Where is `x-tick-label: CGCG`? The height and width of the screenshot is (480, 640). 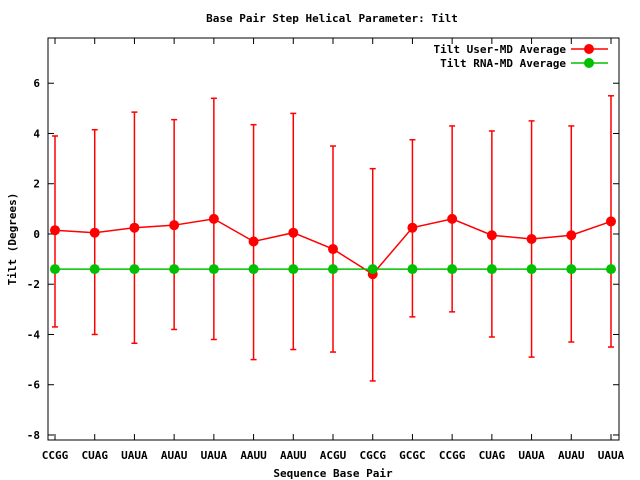 x-tick-label: CGCG is located at coordinates (372, 455).